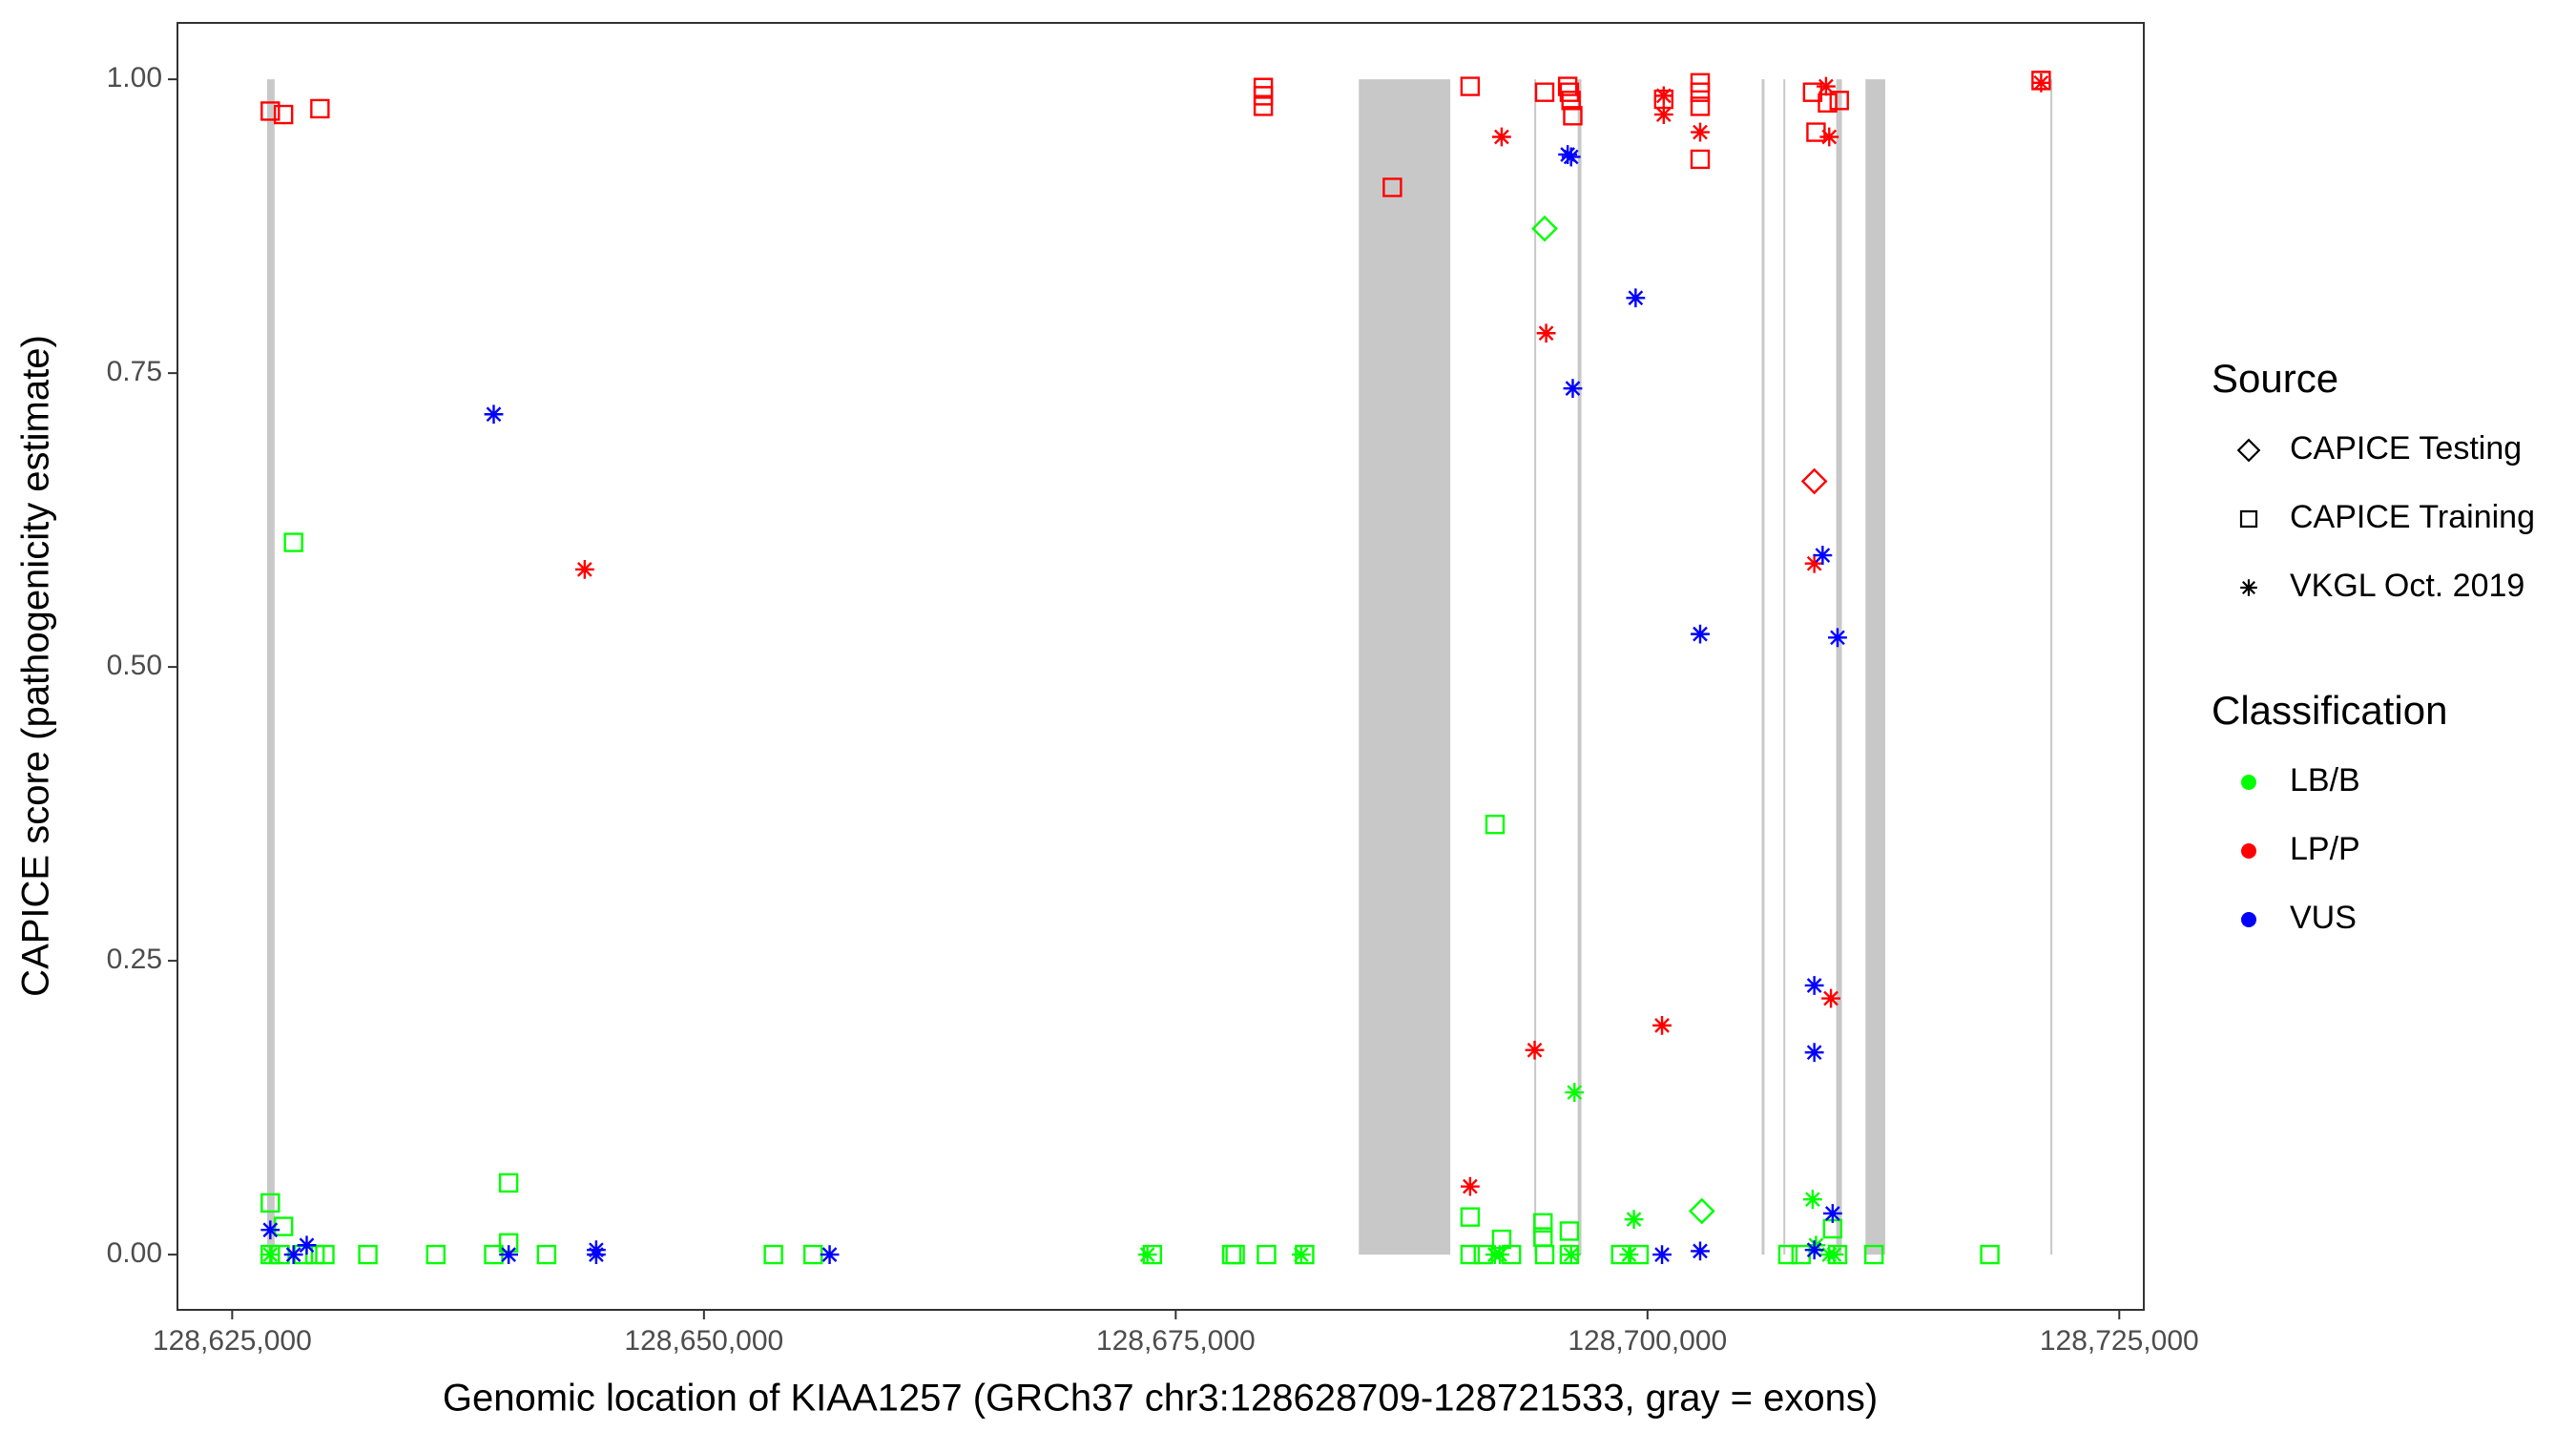 The height and width of the screenshot is (1431, 2576). I want to click on legend-label: CAPICE Training, so click(2412, 517).